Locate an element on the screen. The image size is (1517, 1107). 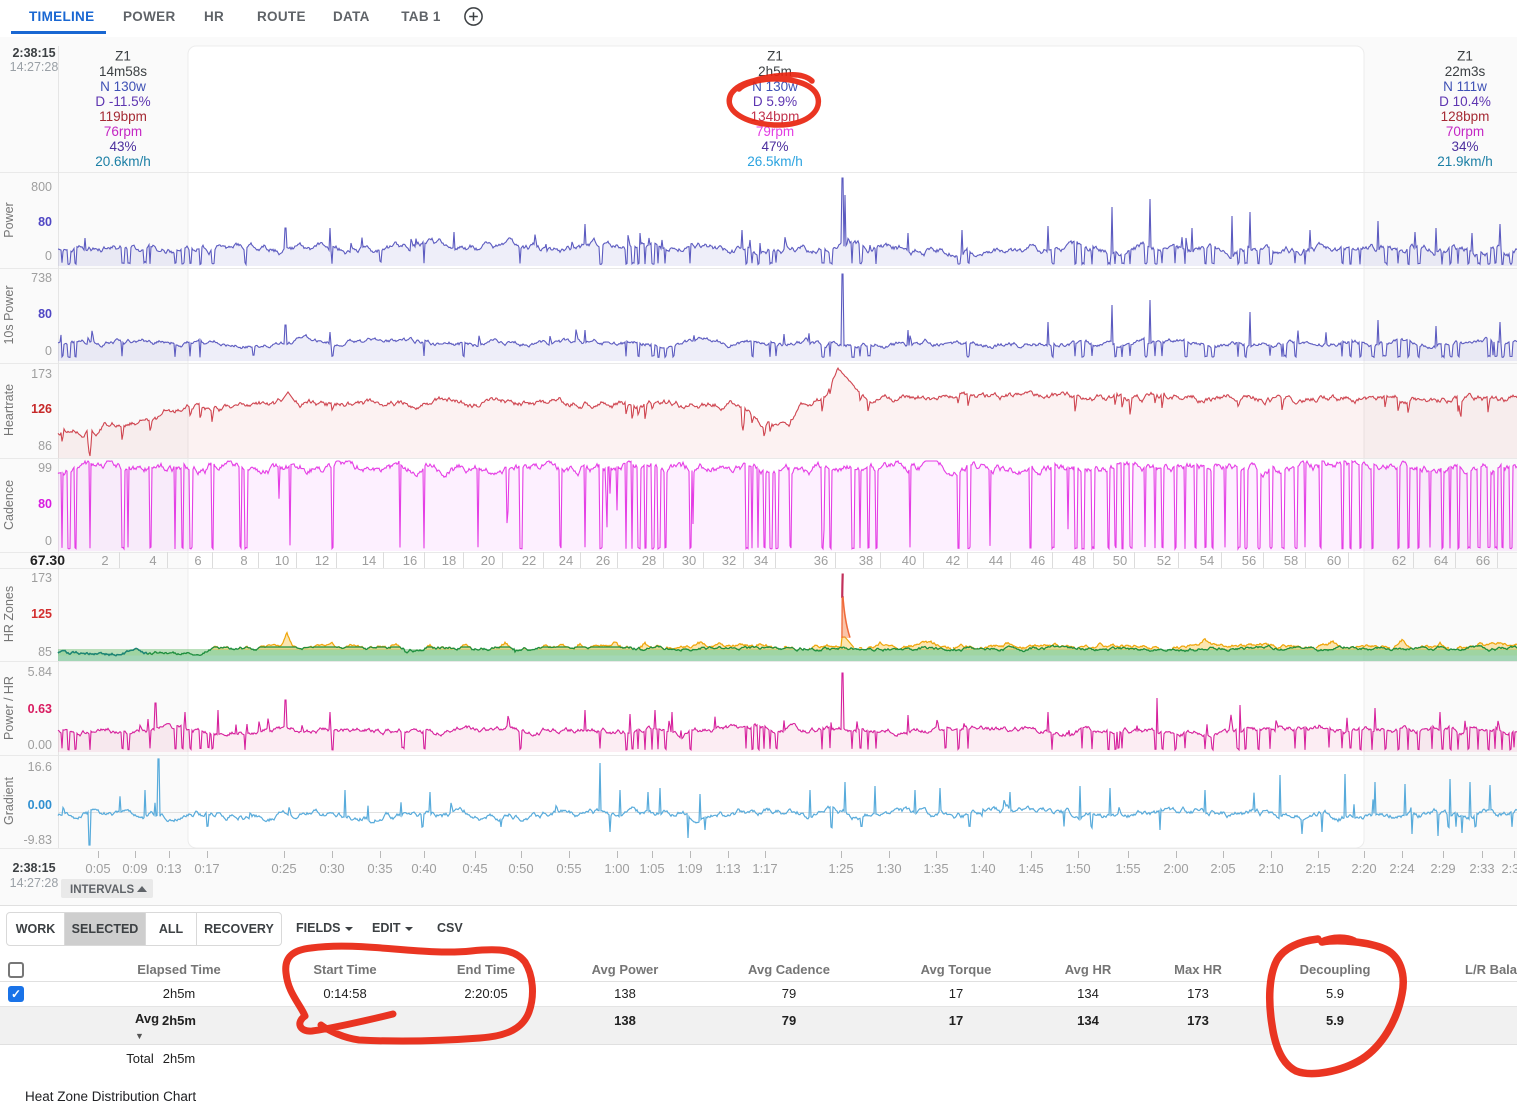
svg-text: 16 is located at coordinates (410, 560).